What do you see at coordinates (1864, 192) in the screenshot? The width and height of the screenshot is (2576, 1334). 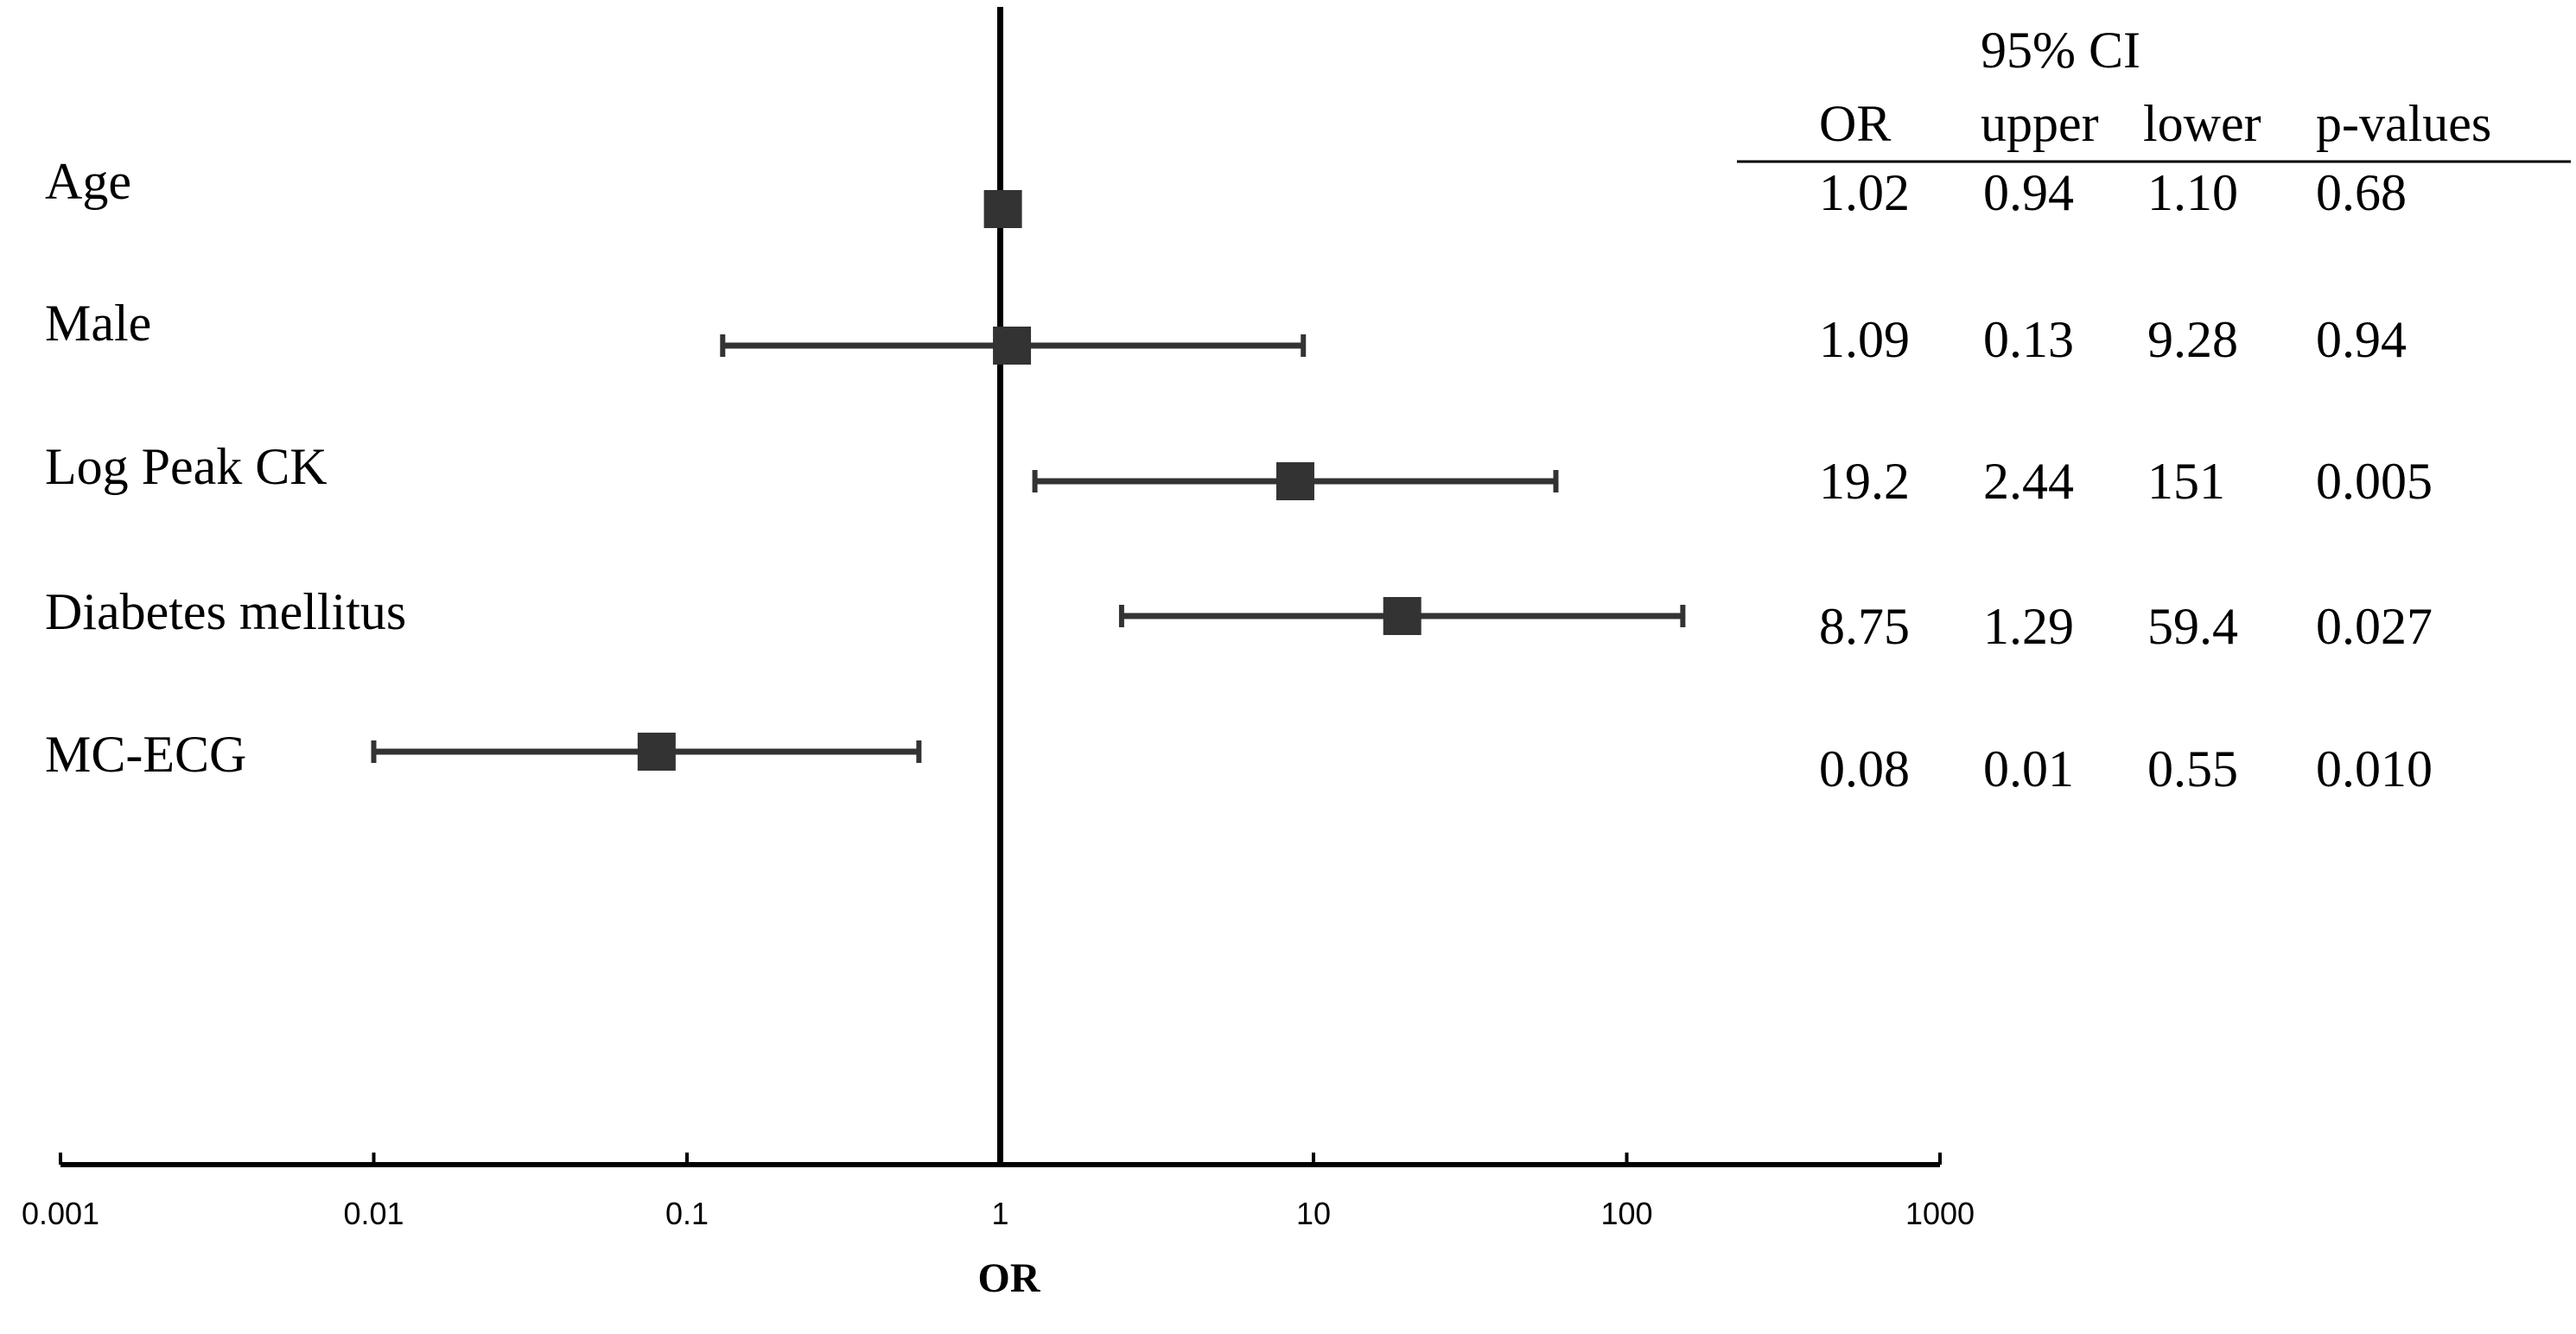 I see `table-cell-or: 1.02` at bounding box center [1864, 192].